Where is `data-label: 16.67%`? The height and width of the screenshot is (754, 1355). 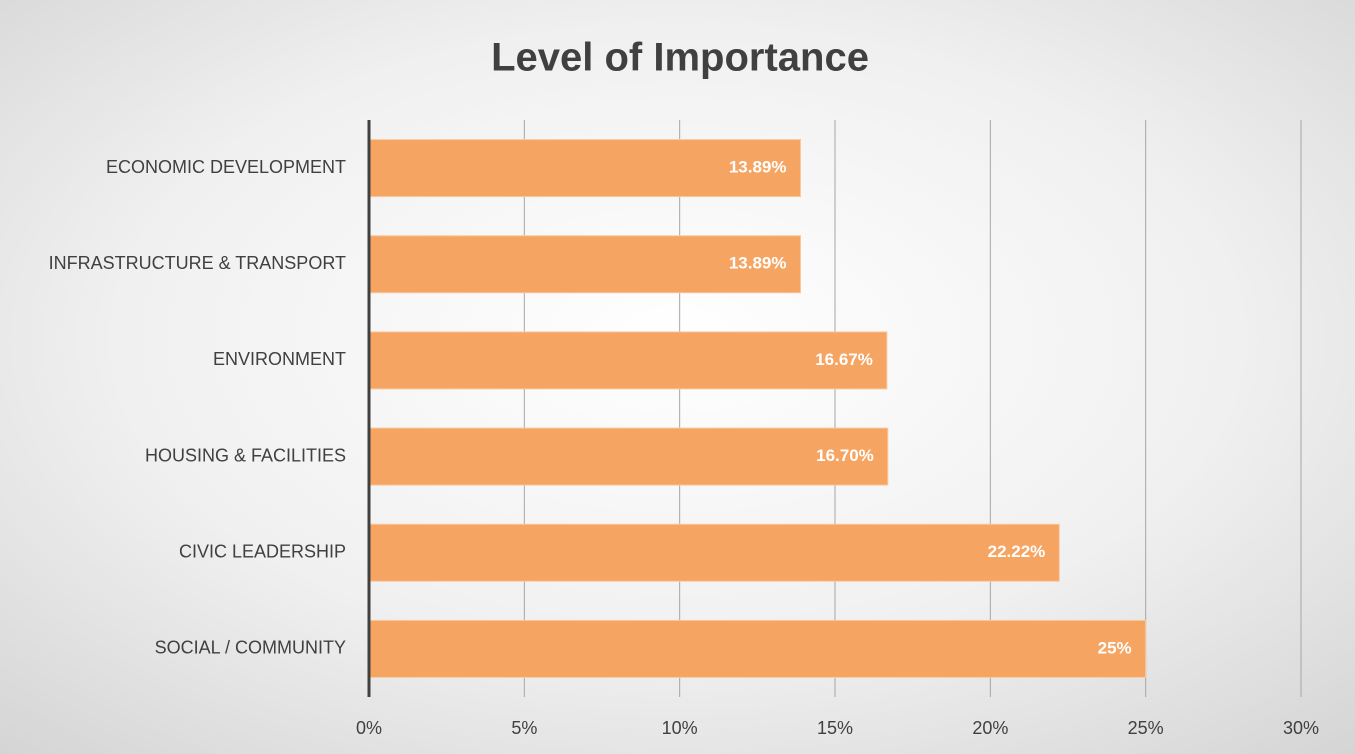 data-label: 16.67% is located at coordinates (844, 359).